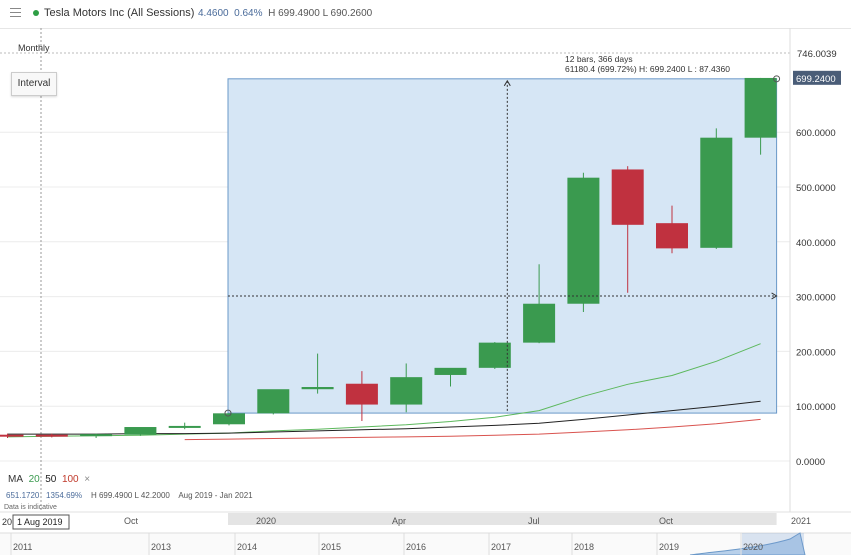  I want to click on selection-anchor-end, so click(777, 79).